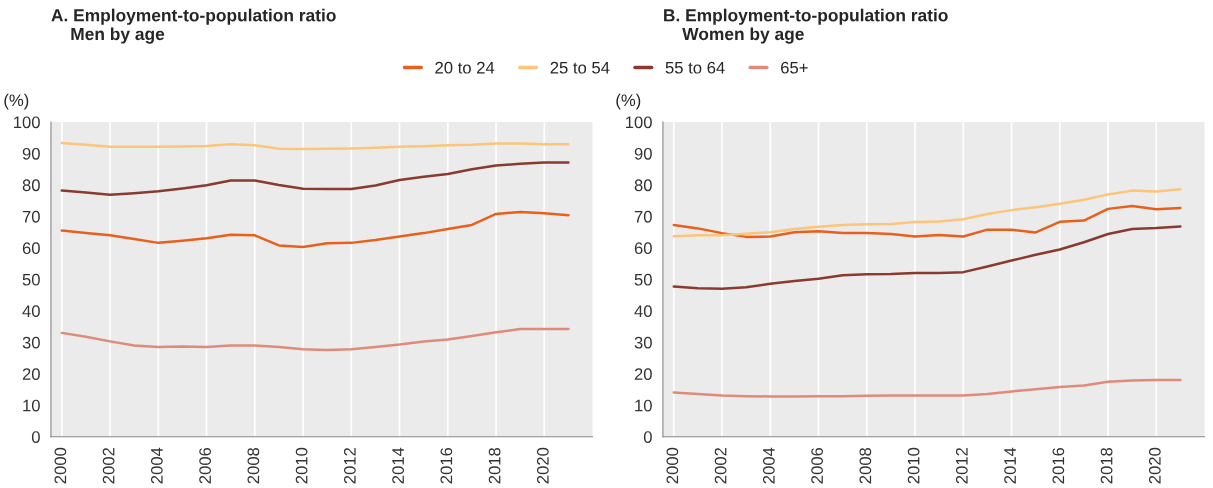  I want to click on chart-title: A. Employment-to-population ratio Men by age, so click(193, 26).